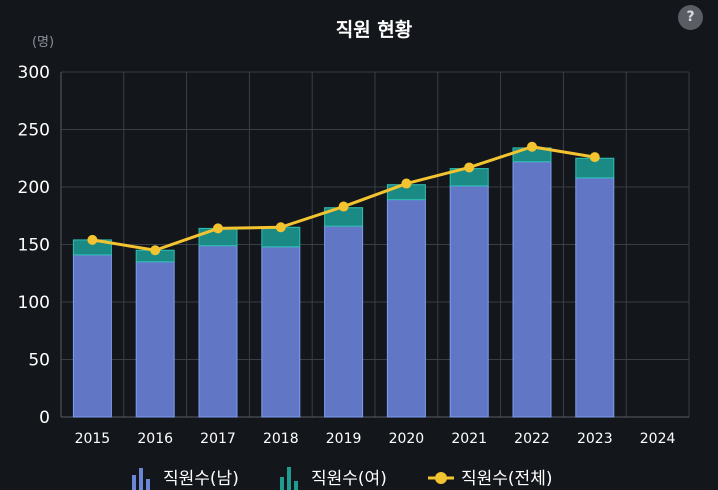 The height and width of the screenshot is (490, 718). I want to click on x-tick-label: 2020, so click(407, 439).